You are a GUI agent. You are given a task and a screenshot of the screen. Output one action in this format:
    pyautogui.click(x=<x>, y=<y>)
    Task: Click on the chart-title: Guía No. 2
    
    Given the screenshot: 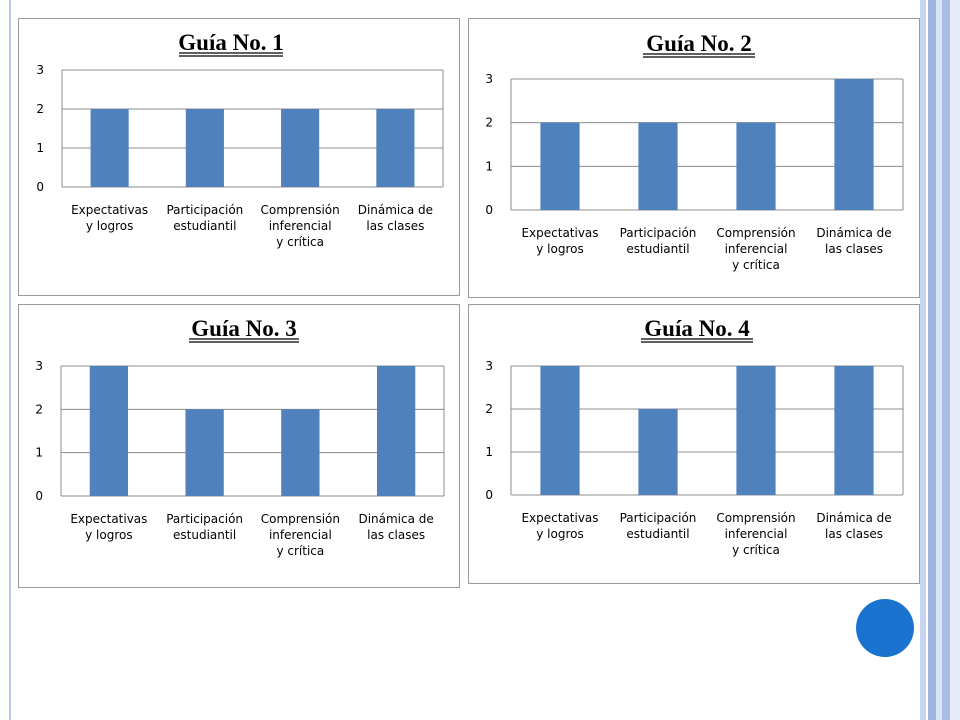 What is the action you would take?
    pyautogui.click(x=698, y=43)
    